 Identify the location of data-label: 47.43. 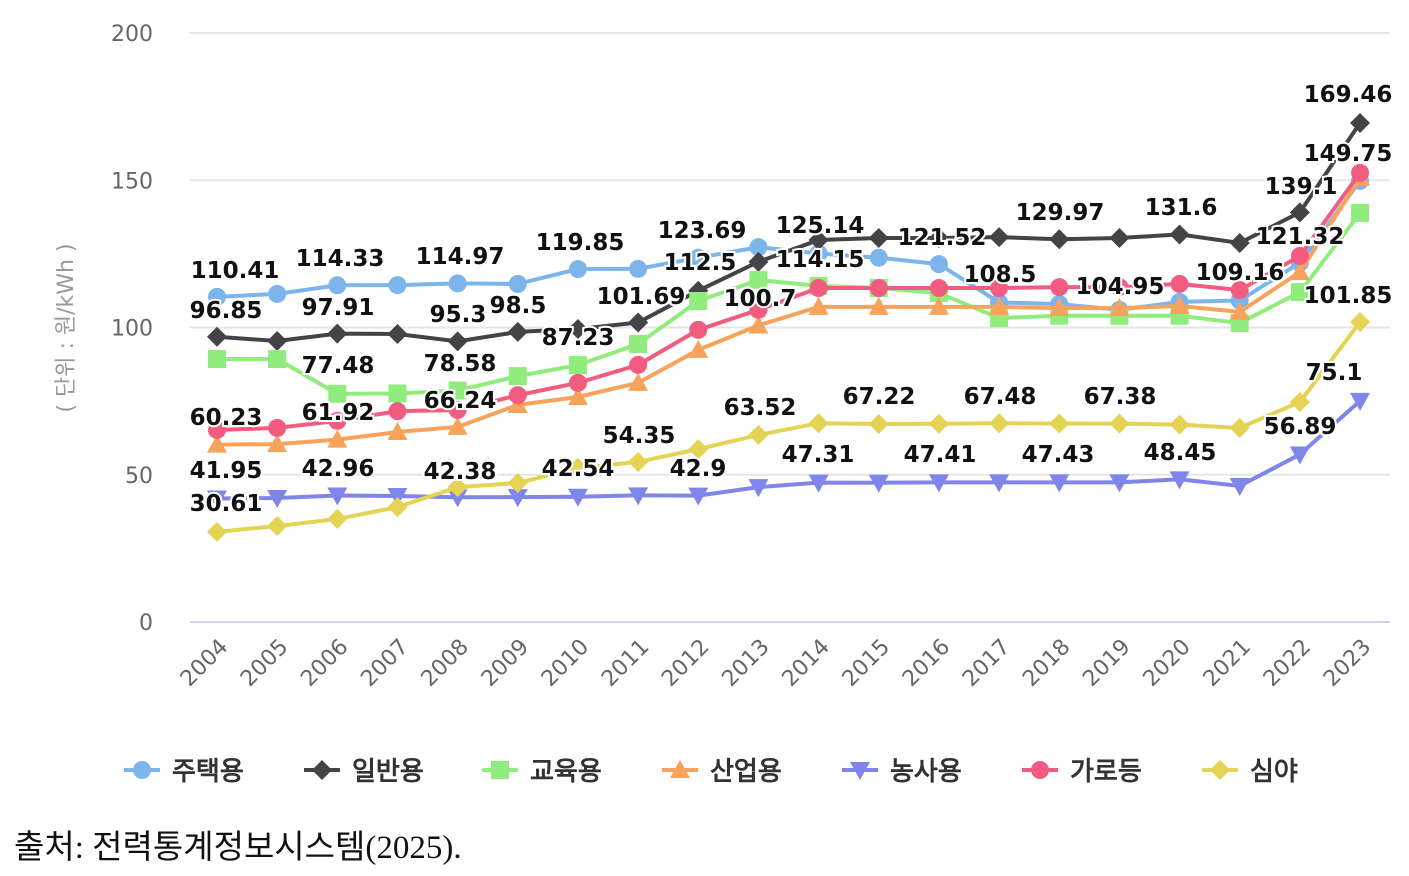
(1058, 455).